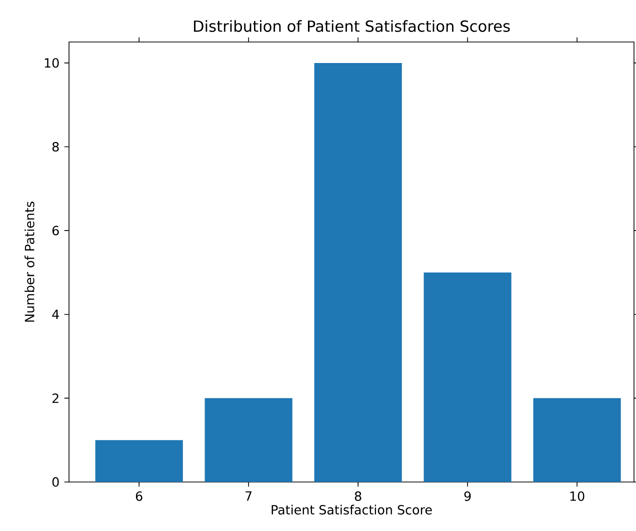 This screenshot has height=531, width=636. Describe the element at coordinates (55, 482) in the screenshot. I see `y-tick-label: 0` at that location.